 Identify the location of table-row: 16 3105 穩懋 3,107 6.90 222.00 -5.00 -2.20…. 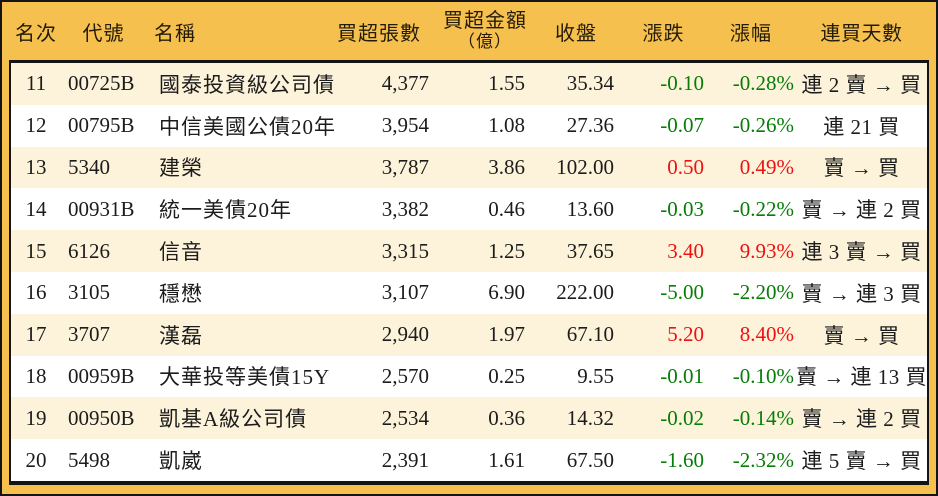
(469, 292).